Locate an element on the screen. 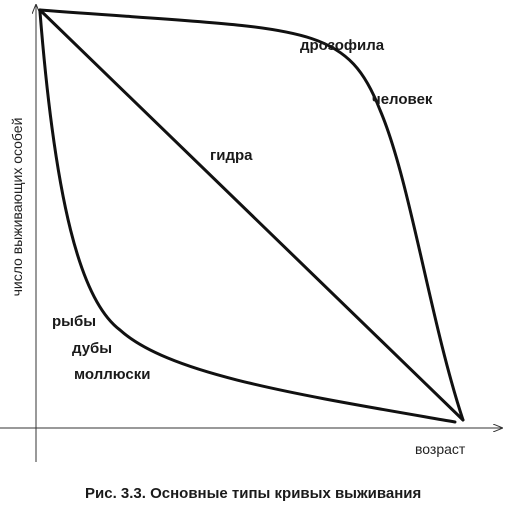 The image size is (505, 509). y-axis-label: число выживающих особей is located at coordinates (17, 207).